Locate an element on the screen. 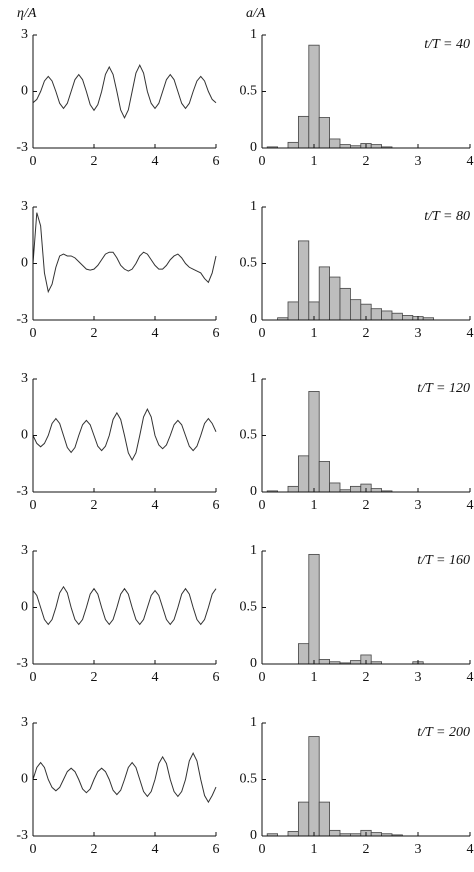 This screenshot has height=872, width=474. y-axis-label: a/A is located at coordinates (256, 13).